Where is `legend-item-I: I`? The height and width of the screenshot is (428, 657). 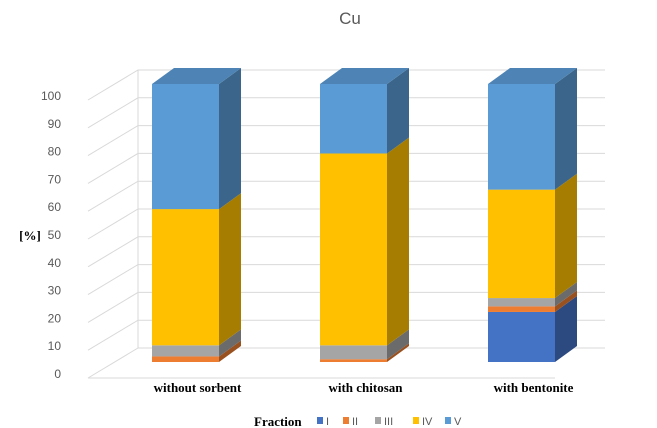
legend-item-I: I is located at coordinates (323, 422).